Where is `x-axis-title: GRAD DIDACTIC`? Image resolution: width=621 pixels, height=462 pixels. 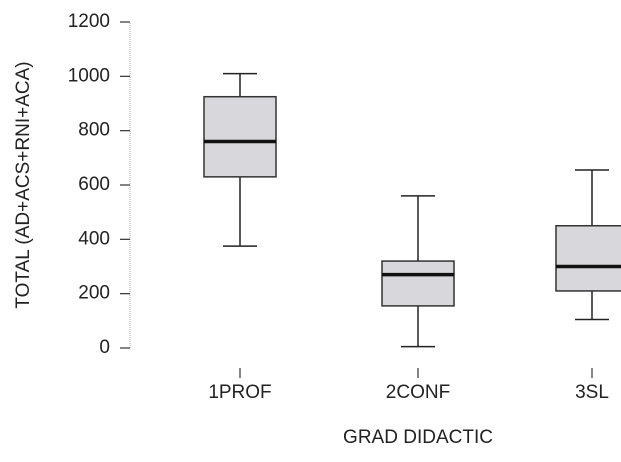
x-axis-title: GRAD DIDACTIC is located at coordinates (418, 437).